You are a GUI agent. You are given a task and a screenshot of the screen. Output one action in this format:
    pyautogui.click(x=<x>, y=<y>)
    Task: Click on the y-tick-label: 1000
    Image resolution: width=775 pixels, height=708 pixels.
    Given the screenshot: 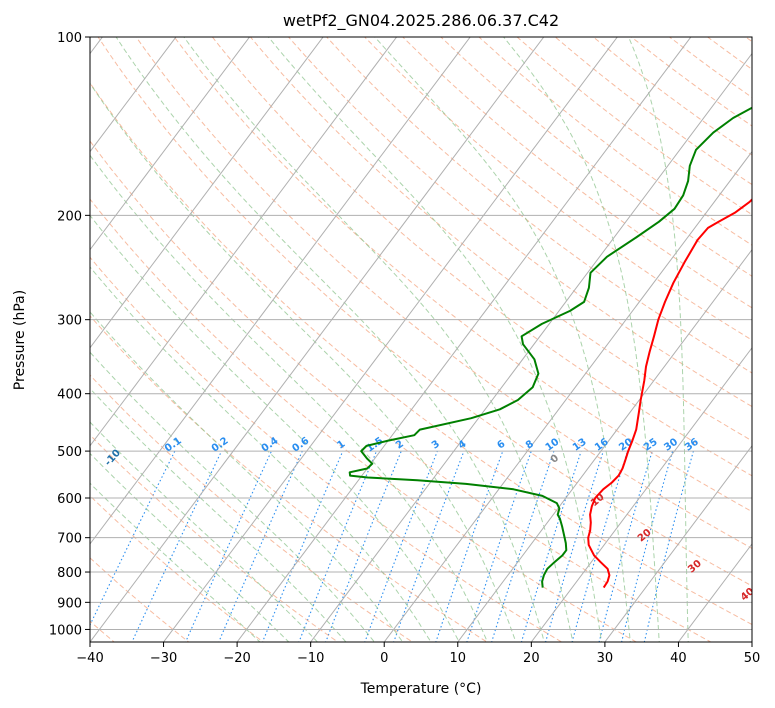 What is the action you would take?
    pyautogui.click(x=65, y=630)
    